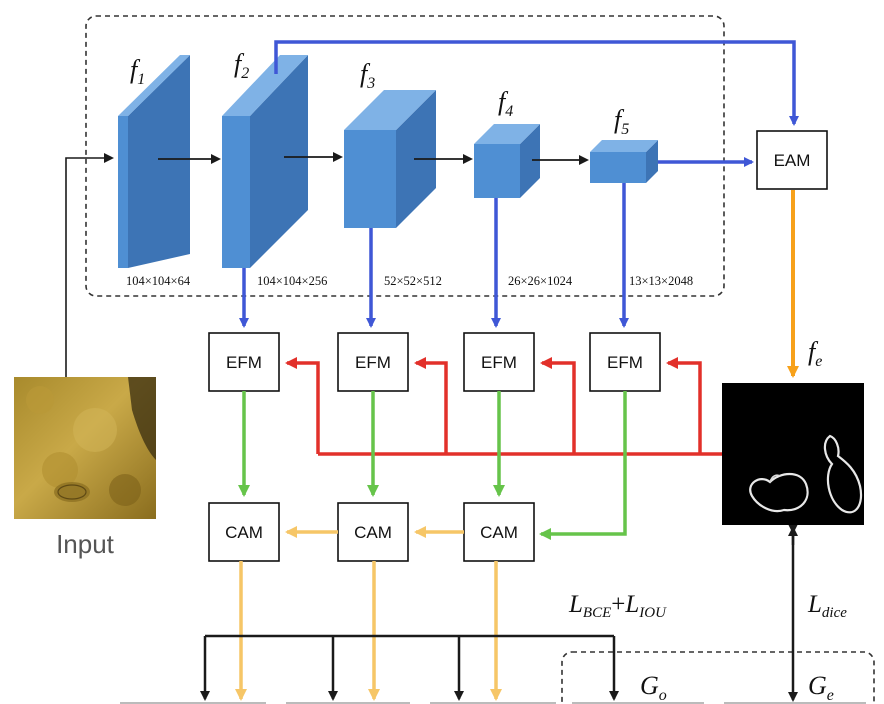 The height and width of the screenshot is (704, 884). I want to click on cam-label-3: CAM, so click(499, 532).